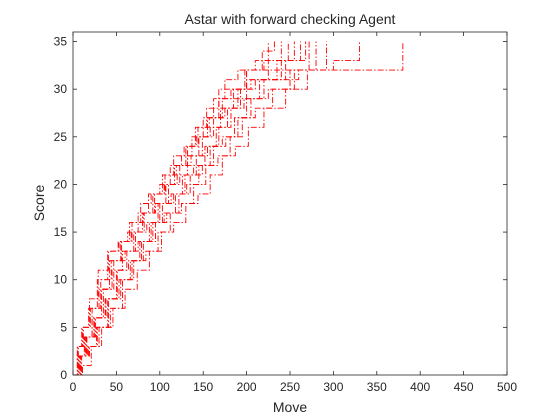  I want to click on x-tick-label: 500, so click(507, 387).